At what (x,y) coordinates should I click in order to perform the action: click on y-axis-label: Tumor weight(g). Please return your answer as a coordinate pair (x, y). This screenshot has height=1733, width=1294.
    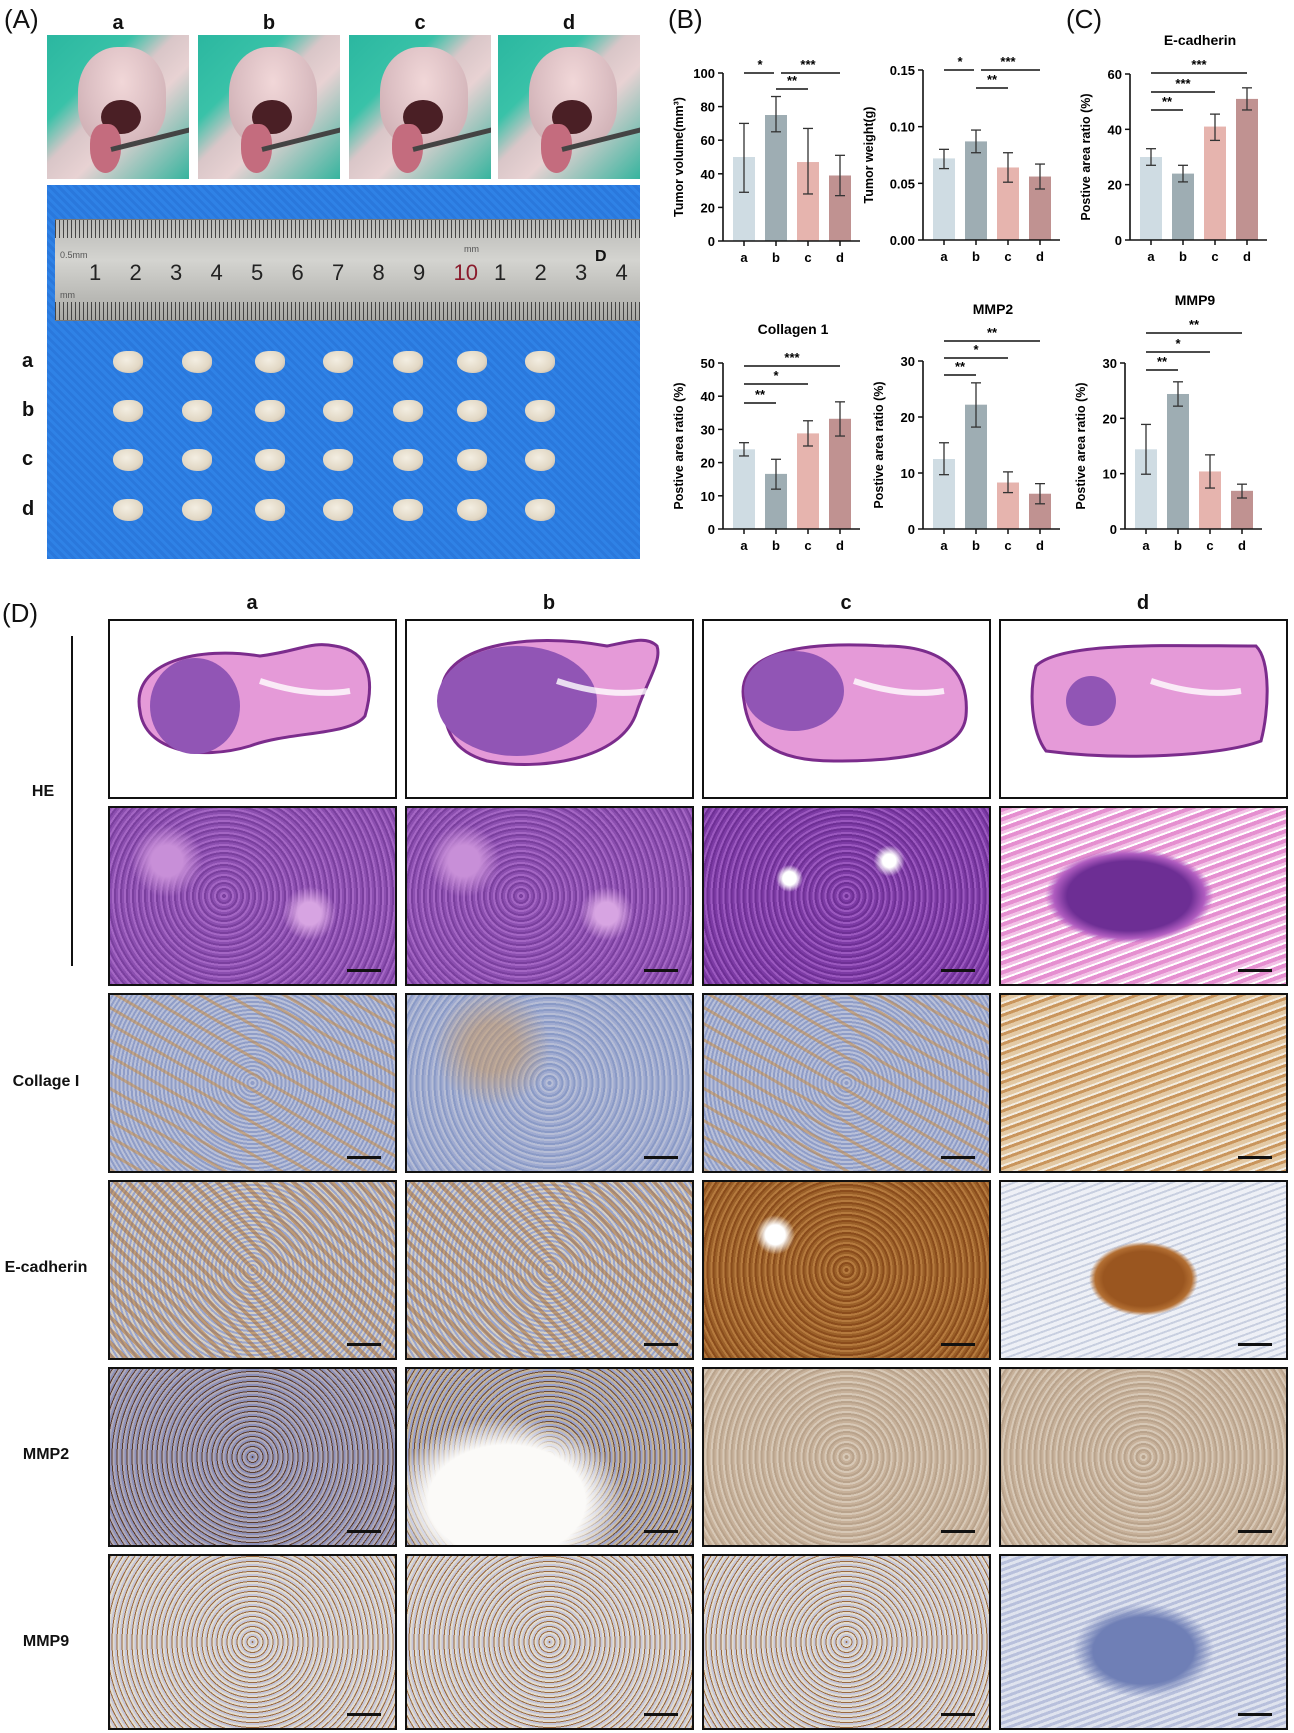
    Looking at the image, I should click on (869, 155).